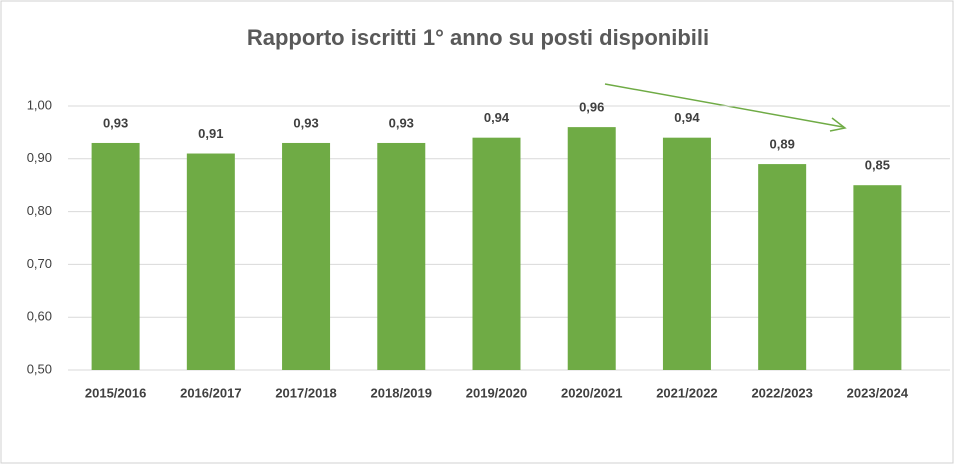  What do you see at coordinates (39, 104) in the screenshot?
I see `y-tick-label: 1,00` at bounding box center [39, 104].